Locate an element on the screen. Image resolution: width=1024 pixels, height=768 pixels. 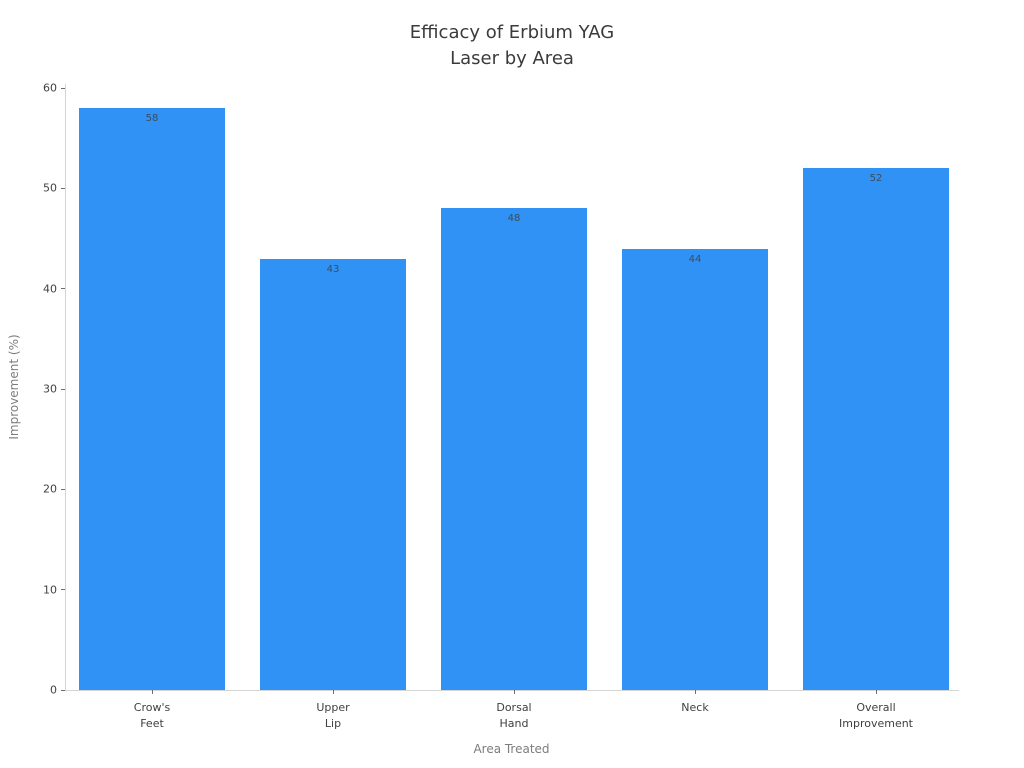
x-tick-label-dorsal-hand: Dorsal Hand is located at coordinates (514, 716).